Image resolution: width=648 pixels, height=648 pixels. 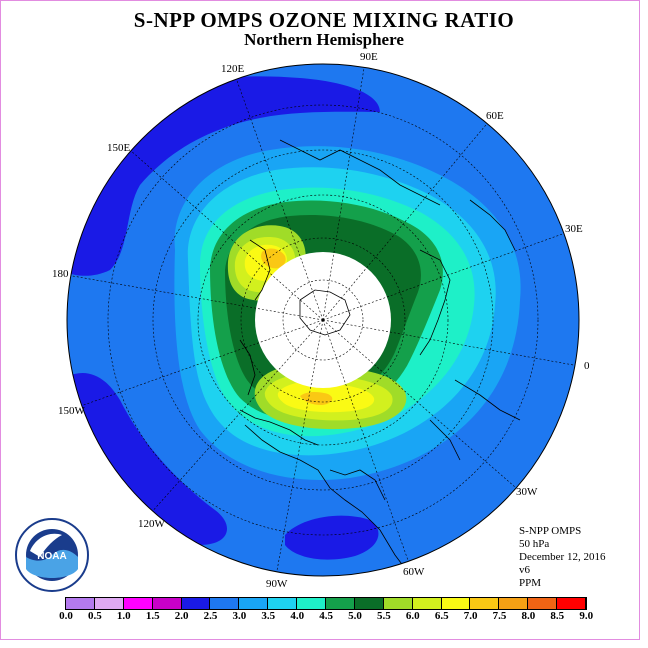 I want to click on noaa-logo-text: NOAA, so click(x=51, y=556).